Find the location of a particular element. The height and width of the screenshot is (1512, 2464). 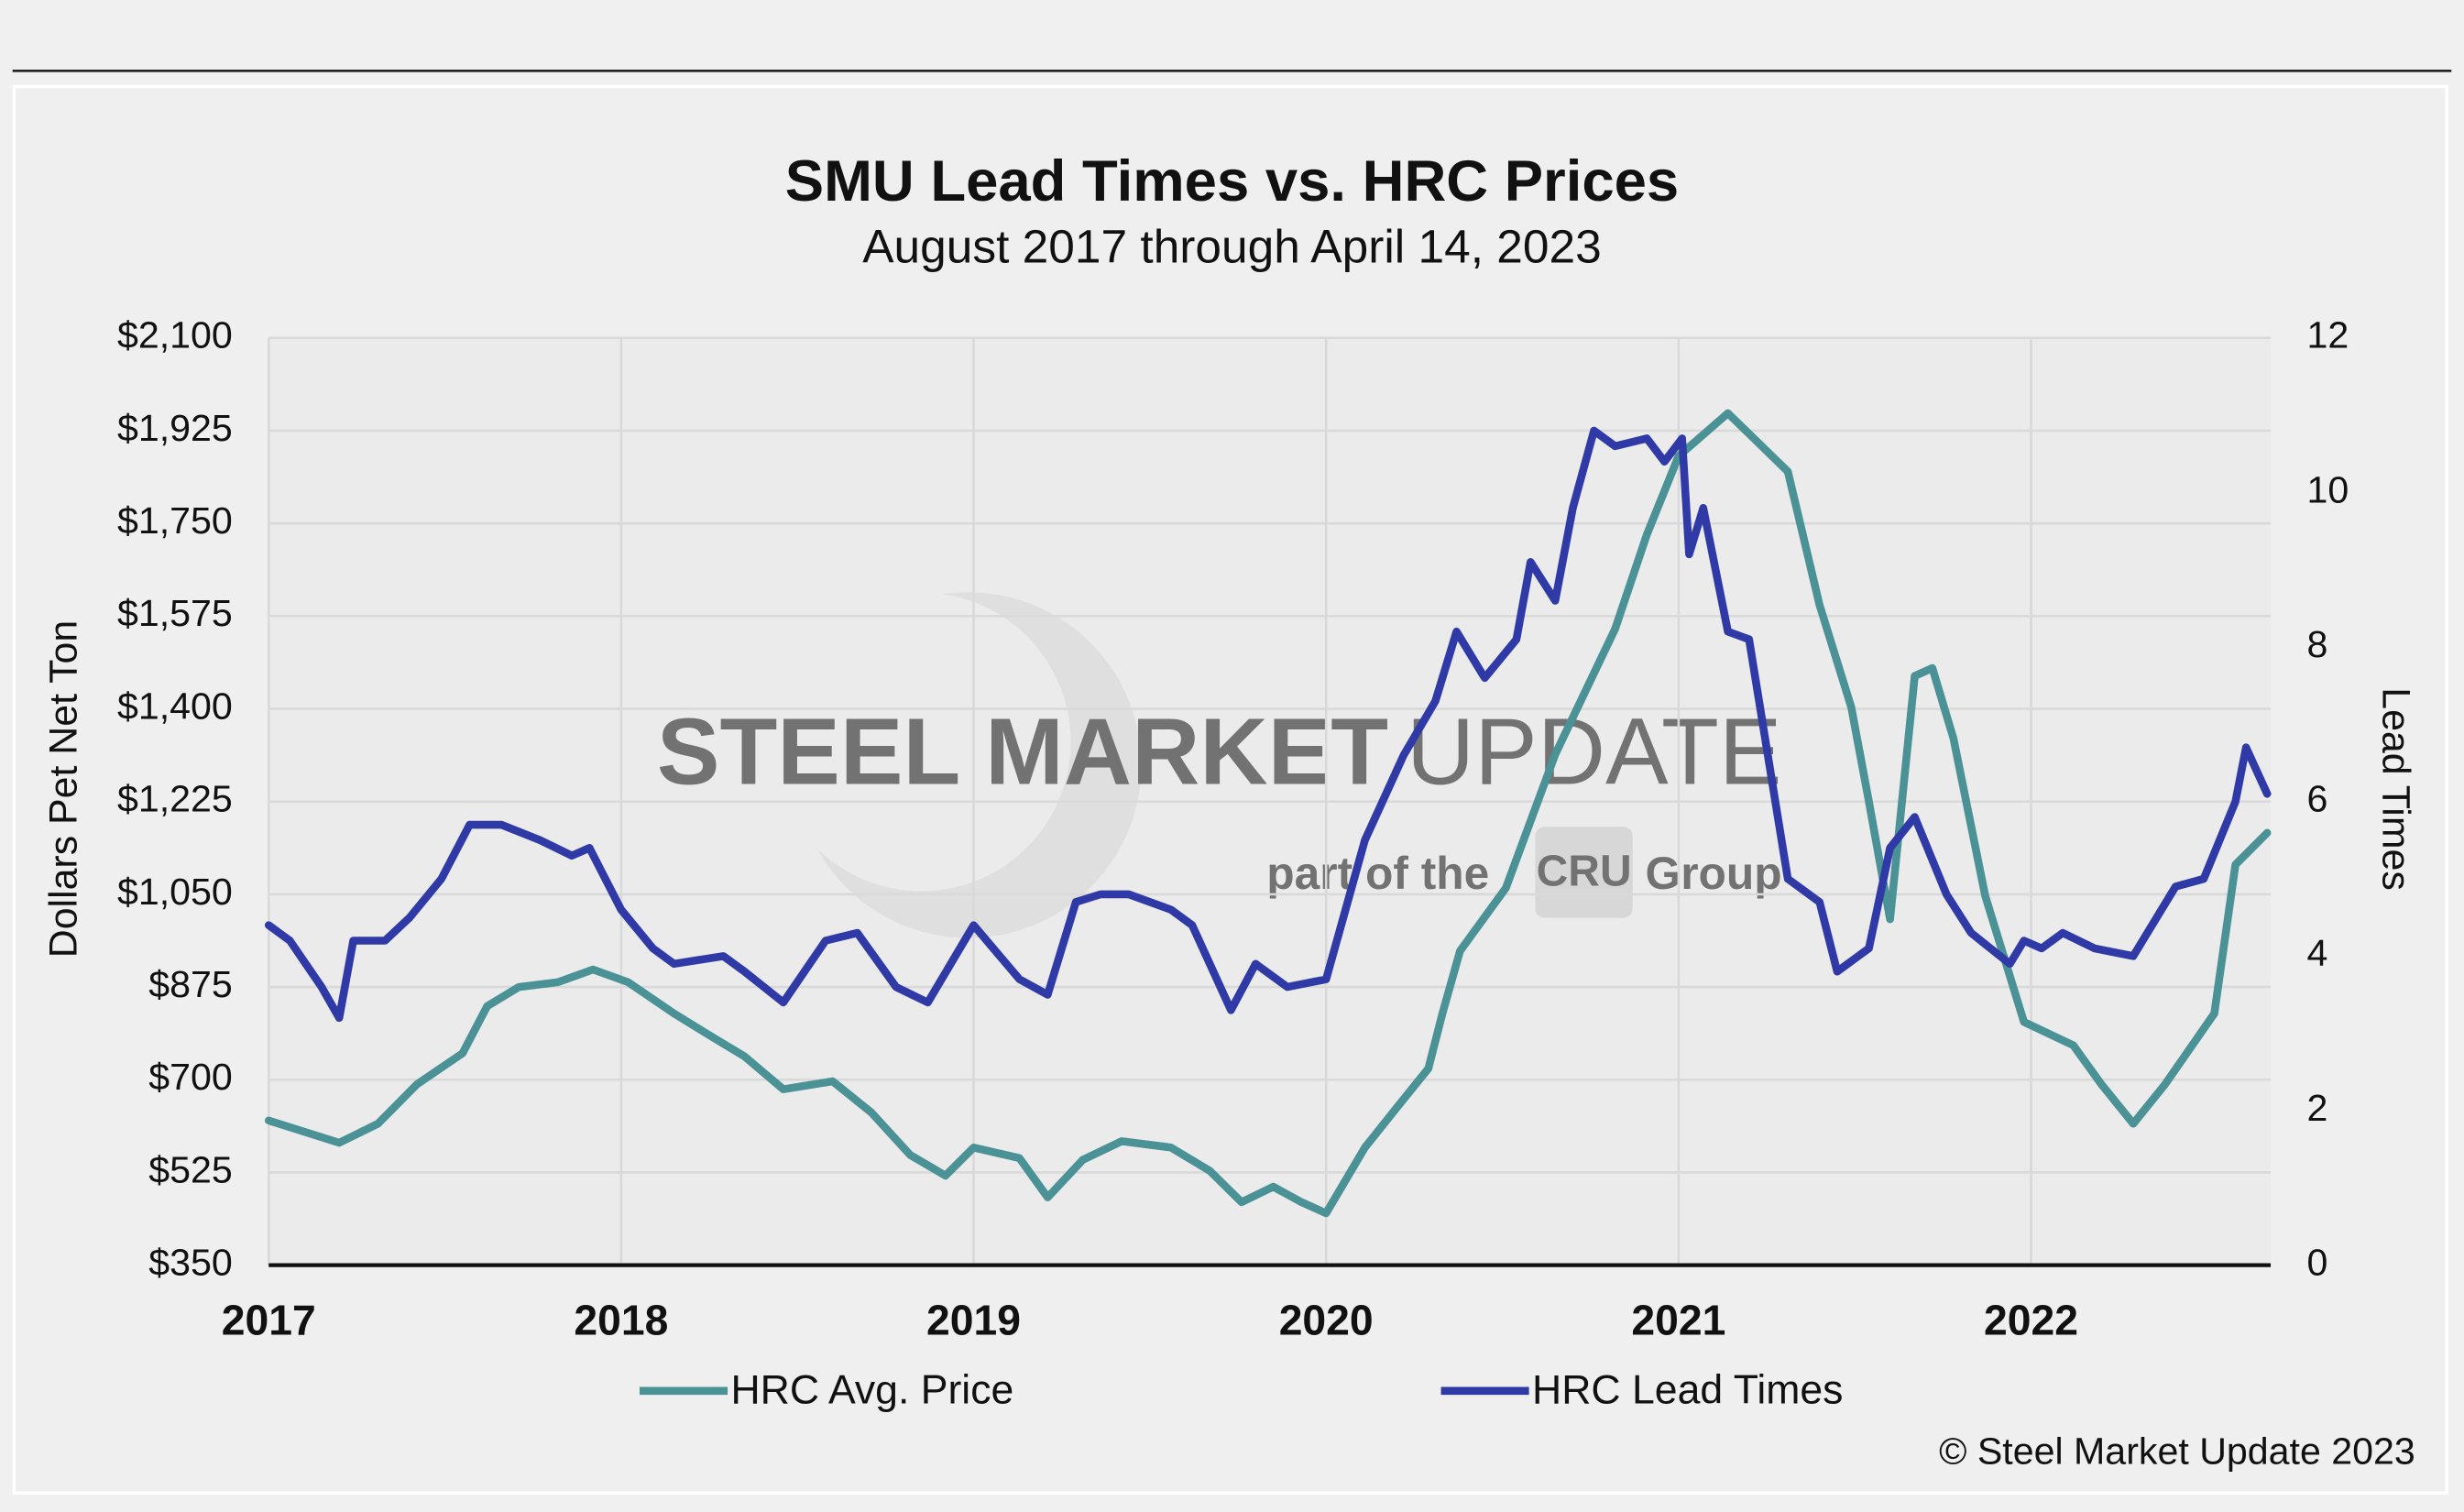

y-tick-label: $1,225 is located at coordinates (175, 799).